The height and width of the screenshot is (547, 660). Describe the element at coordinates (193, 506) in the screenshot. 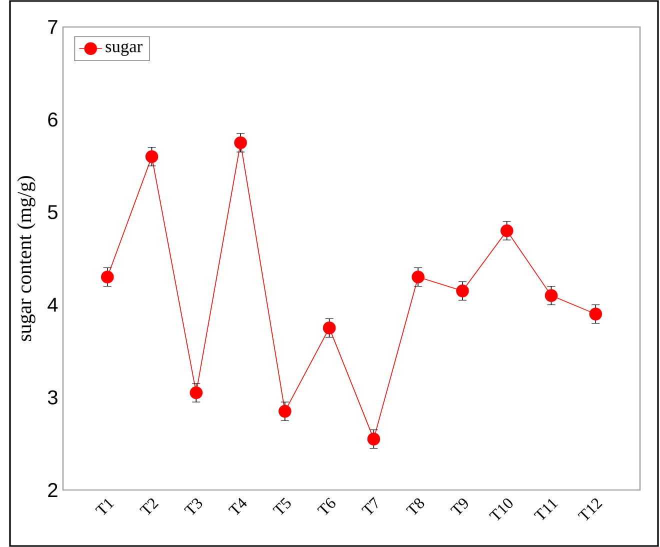

I see `x-tick-label: T3` at that location.